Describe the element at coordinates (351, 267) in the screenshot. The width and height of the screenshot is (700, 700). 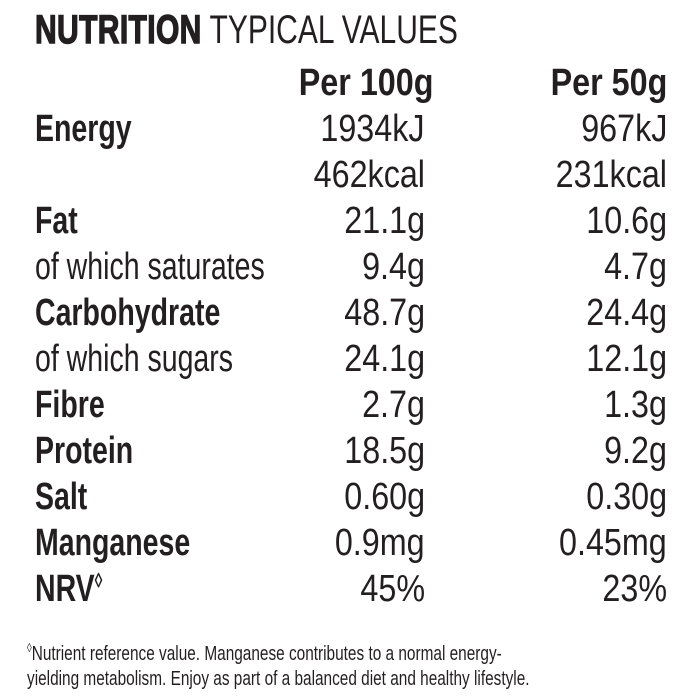
I see `table-row: of which saturates 9.4g 4.7g` at that location.